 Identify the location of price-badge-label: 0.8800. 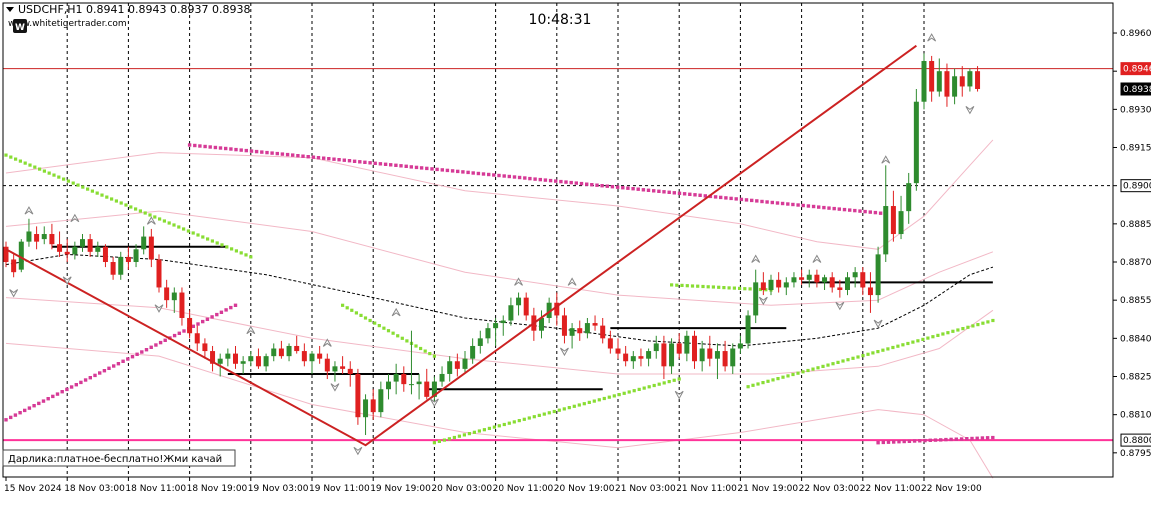
(1137, 441).